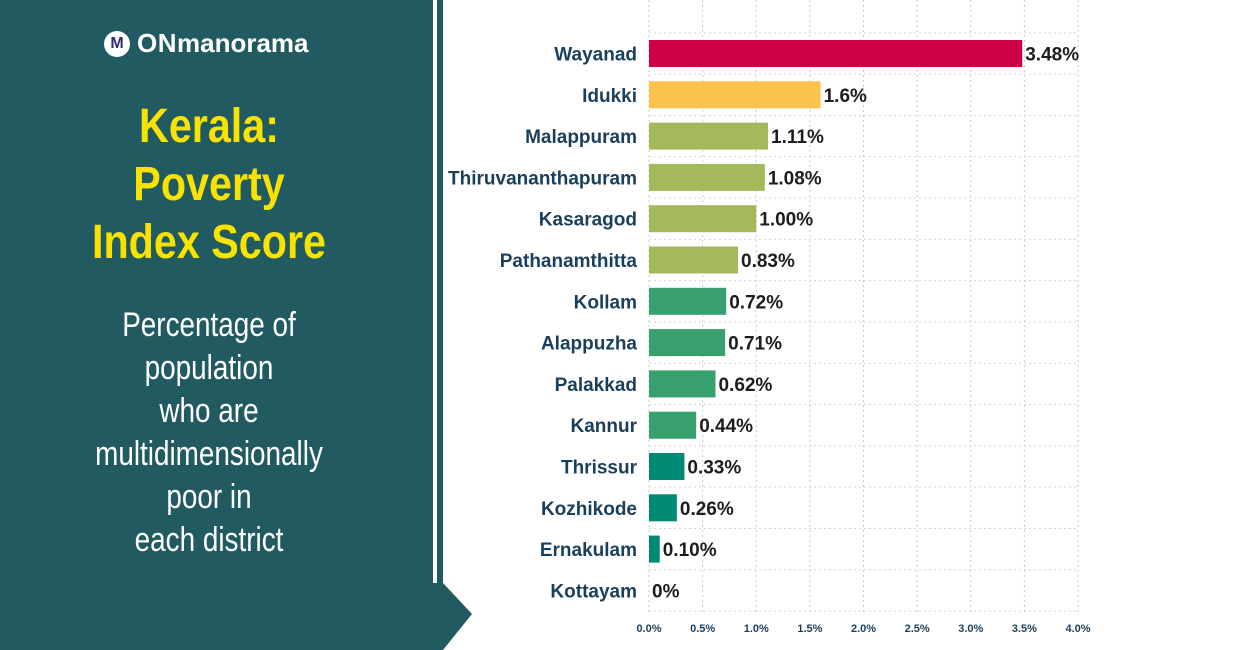  Describe the element at coordinates (756, 629) in the screenshot. I see `x-tick-label: 1.0%` at that location.